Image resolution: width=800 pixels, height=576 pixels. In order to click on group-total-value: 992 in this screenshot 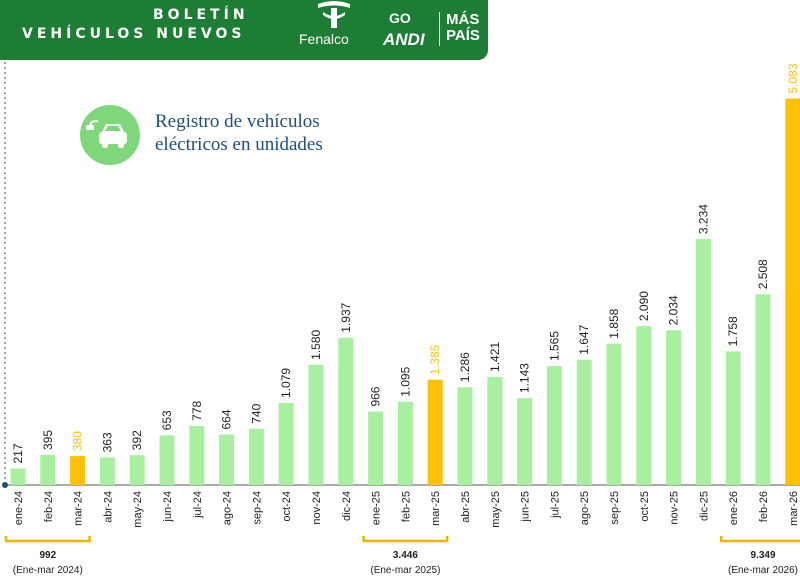, I will do `click(48, 555)`.